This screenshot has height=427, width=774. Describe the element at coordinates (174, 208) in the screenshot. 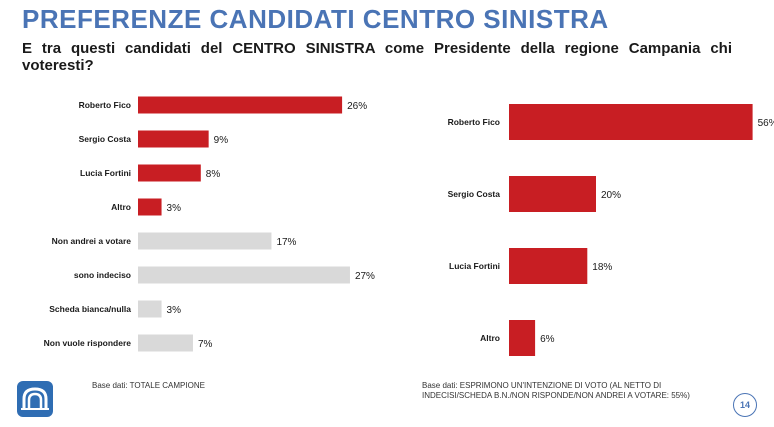

I see `value-label-altro: 3%` at that location.